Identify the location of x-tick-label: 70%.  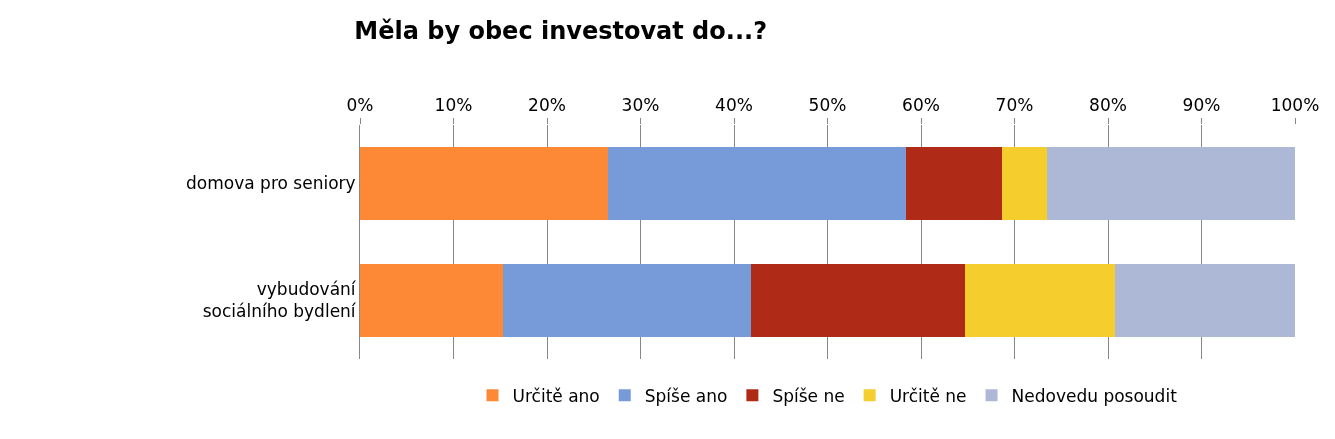
(1014, 105).